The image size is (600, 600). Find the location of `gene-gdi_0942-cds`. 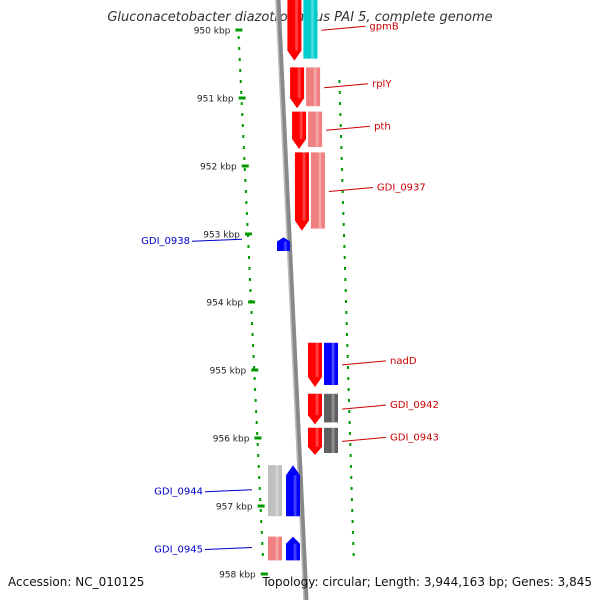

gene-gdi_0942-cds is located at coordinates (315, 409).